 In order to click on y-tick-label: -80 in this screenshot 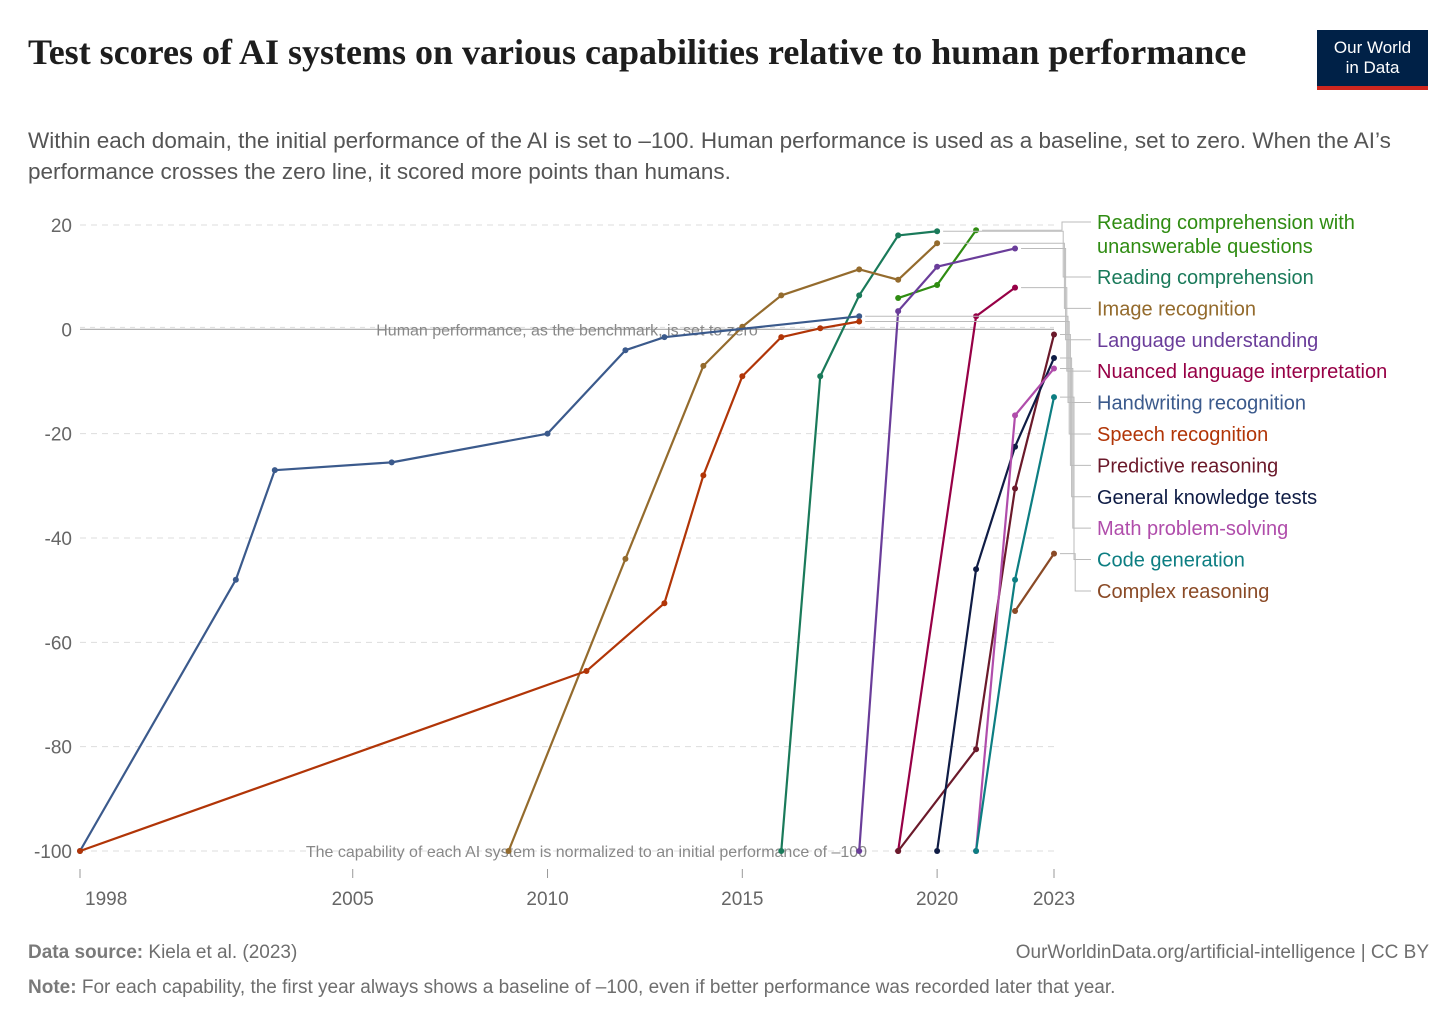, I will do `click(58, 748)`.